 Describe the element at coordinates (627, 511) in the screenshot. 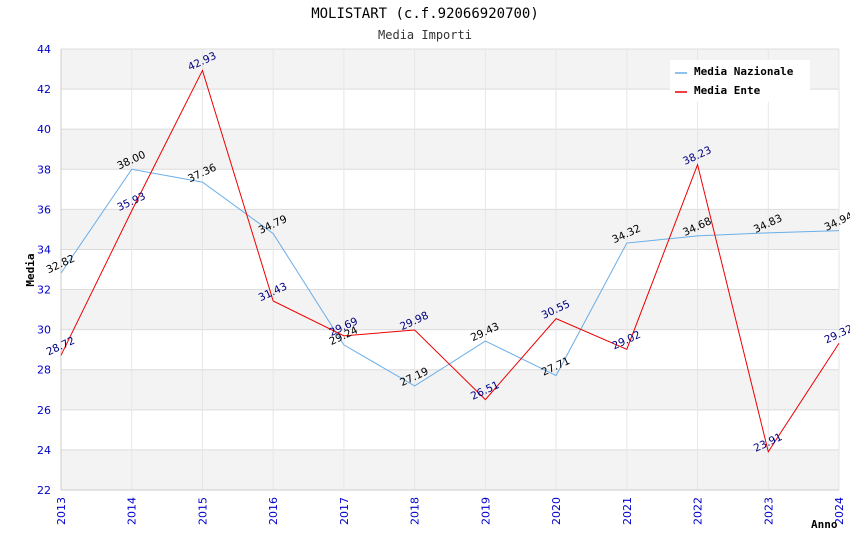

I see `x-tick-label: 2021` at that location.